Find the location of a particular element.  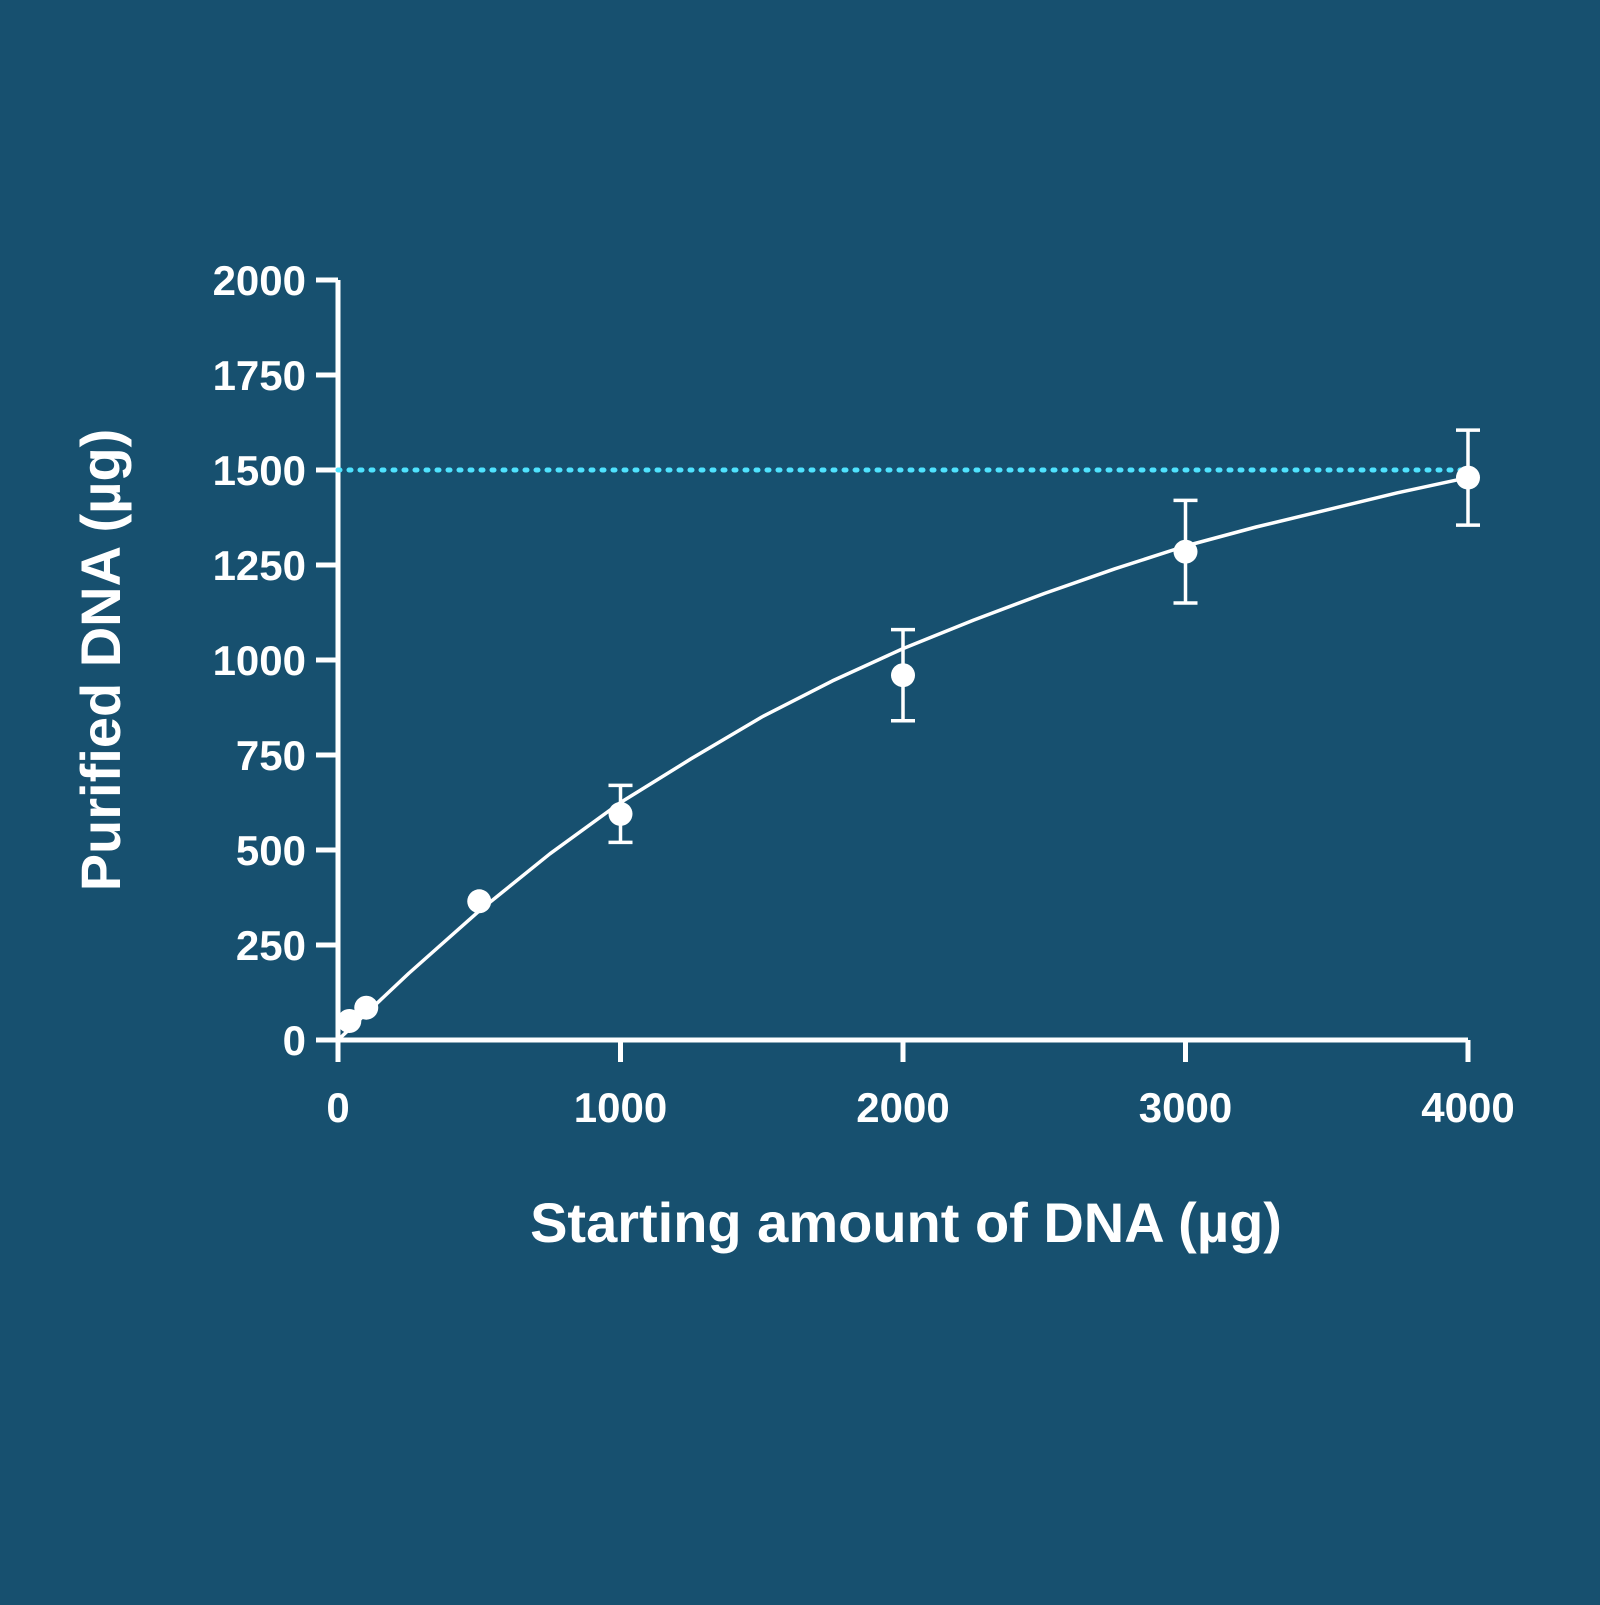

x-axis-title: Starting amount of DNA (µg) is located at coordinates (906, 1222).